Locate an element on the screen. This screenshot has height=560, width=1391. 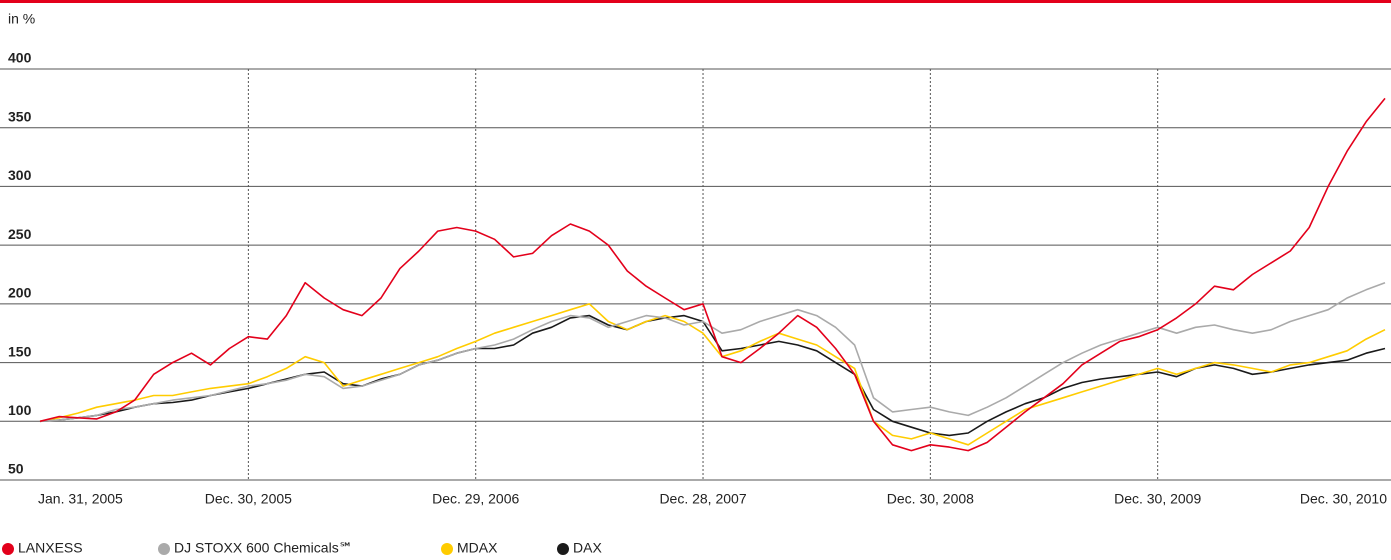
x-tick-label: Jan. 31, 2005 is located at coordinates (80, 499).